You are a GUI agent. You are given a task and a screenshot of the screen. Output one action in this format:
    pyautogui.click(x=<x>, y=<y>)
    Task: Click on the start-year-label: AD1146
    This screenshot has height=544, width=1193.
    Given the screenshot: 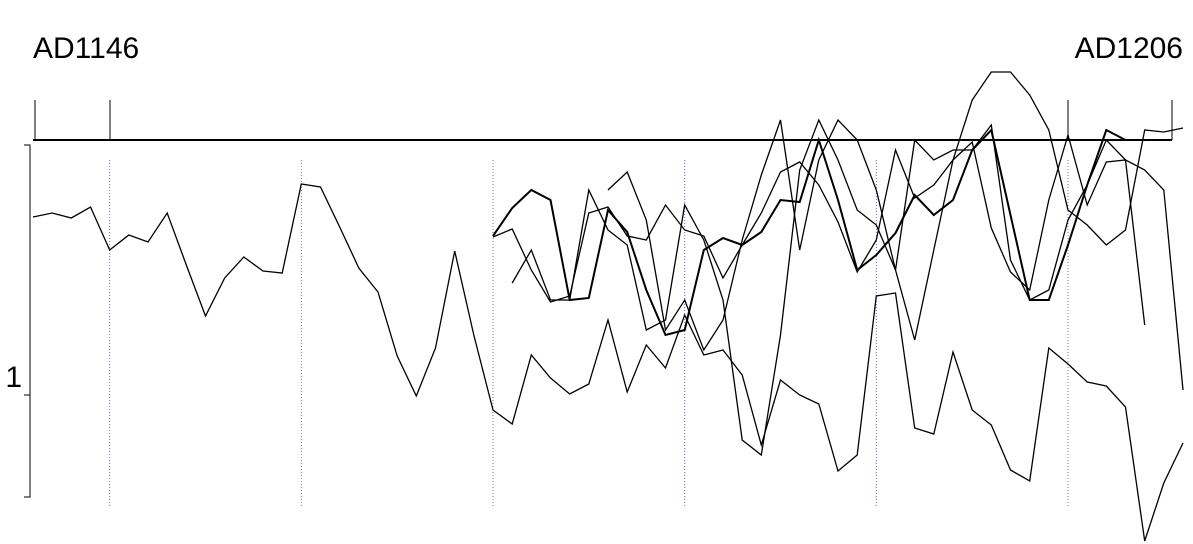 What is the action you would take?
    pyautogui.click(x=86, y=48)
    